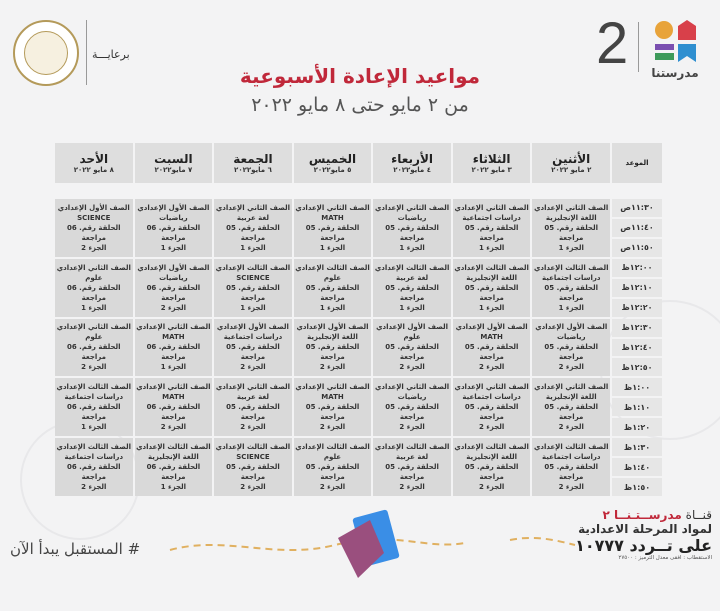  What do you see at coordinates (637, 163) in the screenshot?
I see `time-column-header: الموعد` at bounding box center [637, 163].